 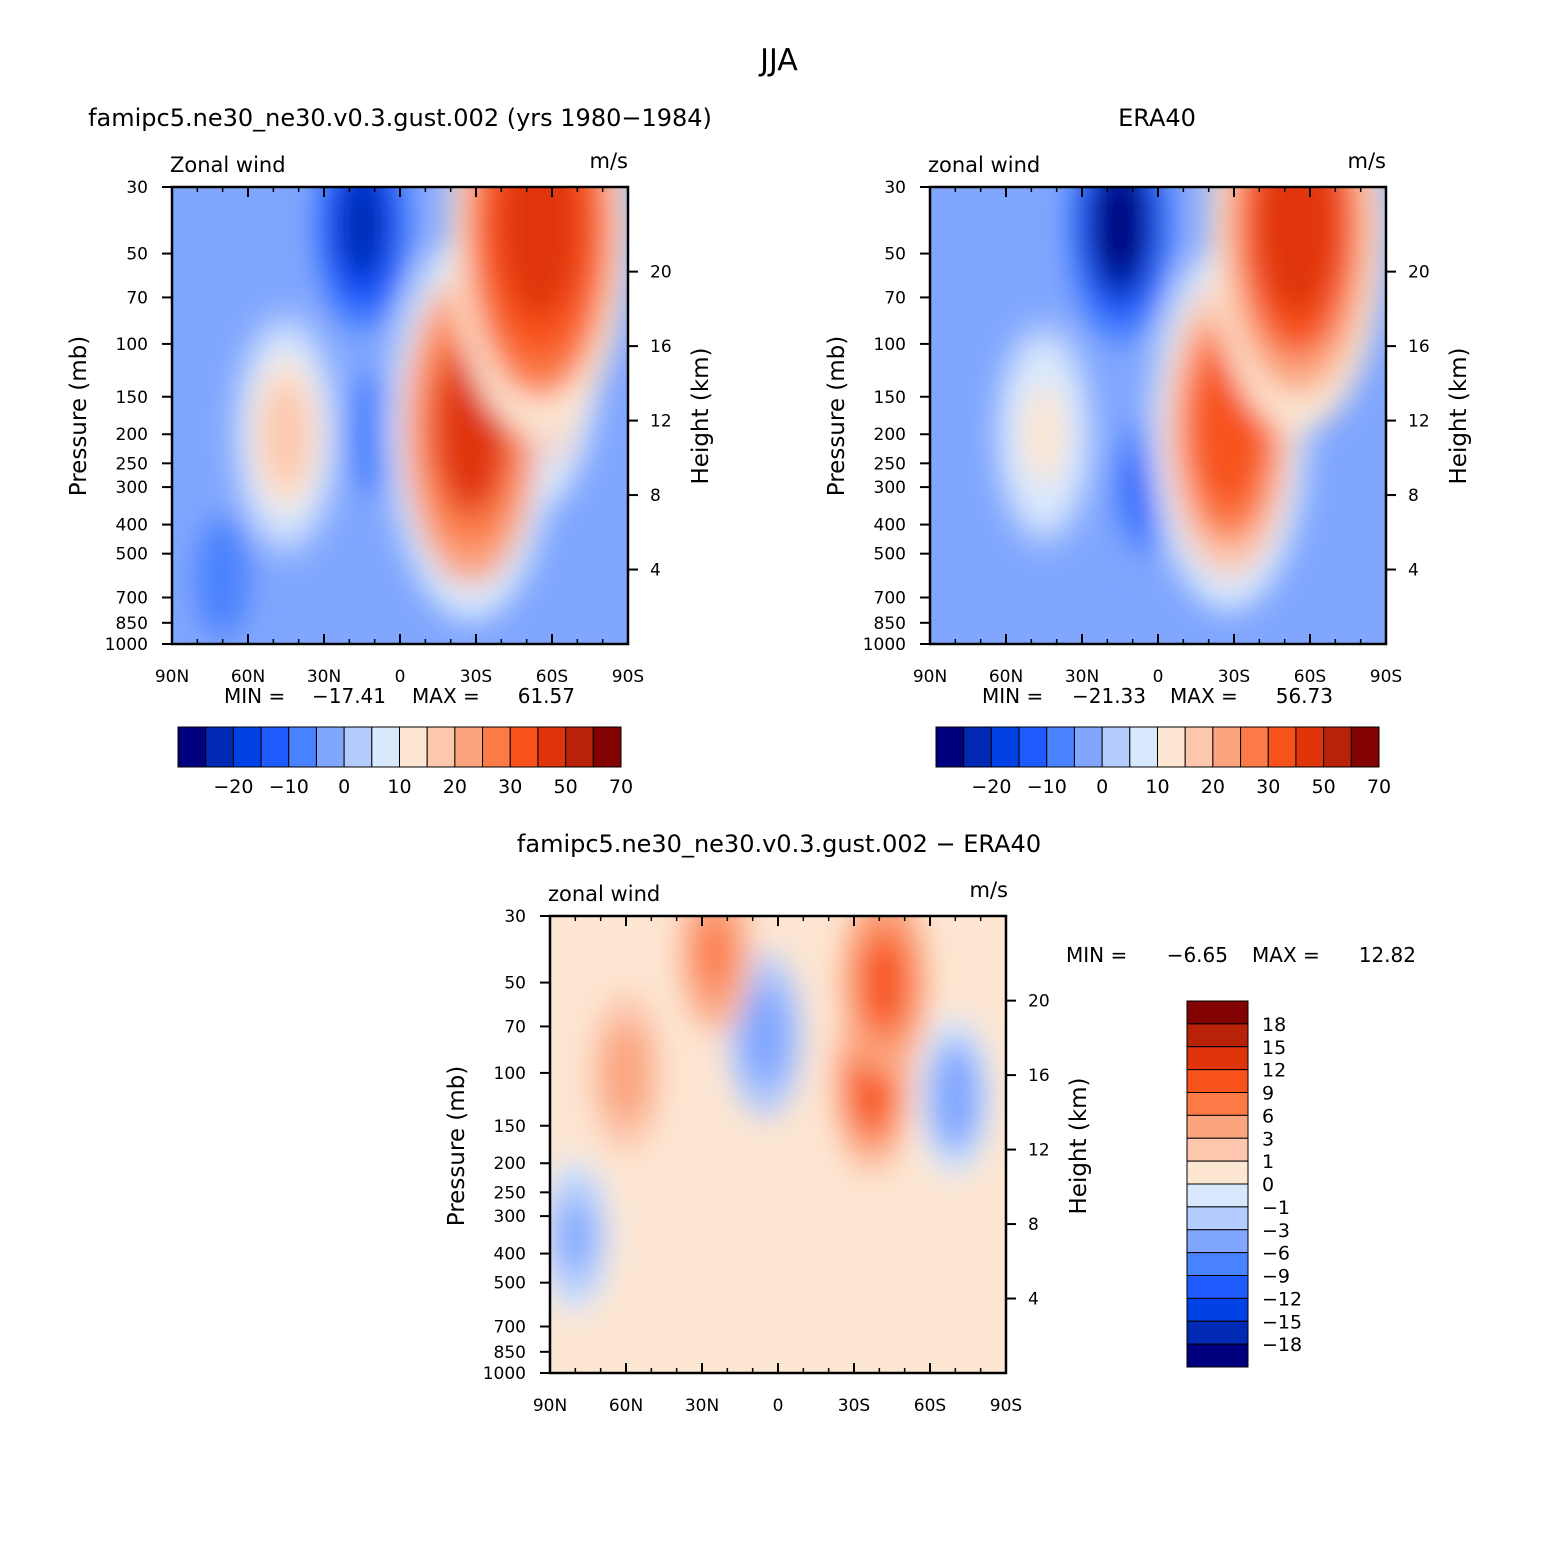 What do you see at coordinates (546, 696) in the screenshot?
I see `panel-model-max-value: 61.57` at bounding box center [546, 696].